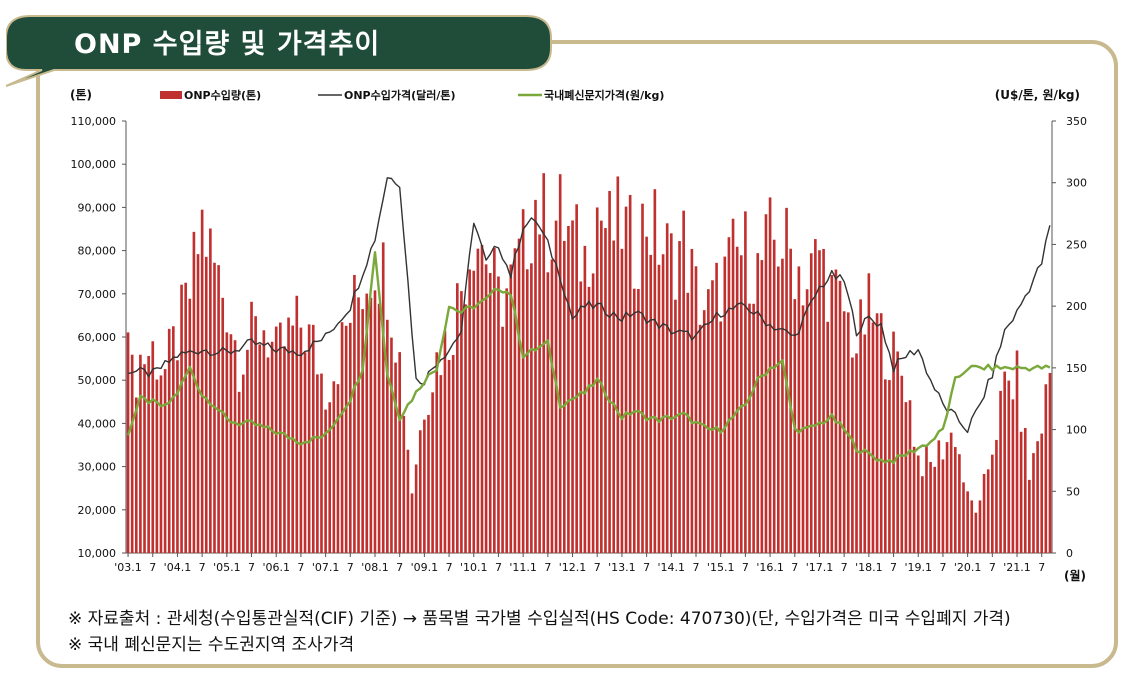 The image size is (1134, 683). What do you see at coordinates (276, 567) in the screenshot?
I see `x-tick-label: '06.1` at bounding box center [276, 567].